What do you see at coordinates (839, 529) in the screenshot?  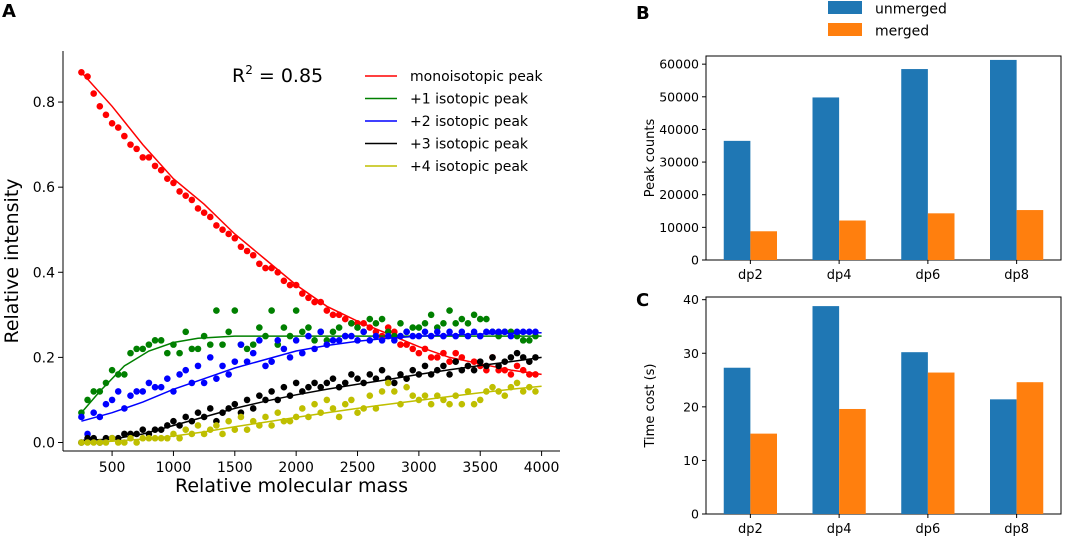 I see `chart-c-x-tick-label: dp4` at bounding box center [839, 529].